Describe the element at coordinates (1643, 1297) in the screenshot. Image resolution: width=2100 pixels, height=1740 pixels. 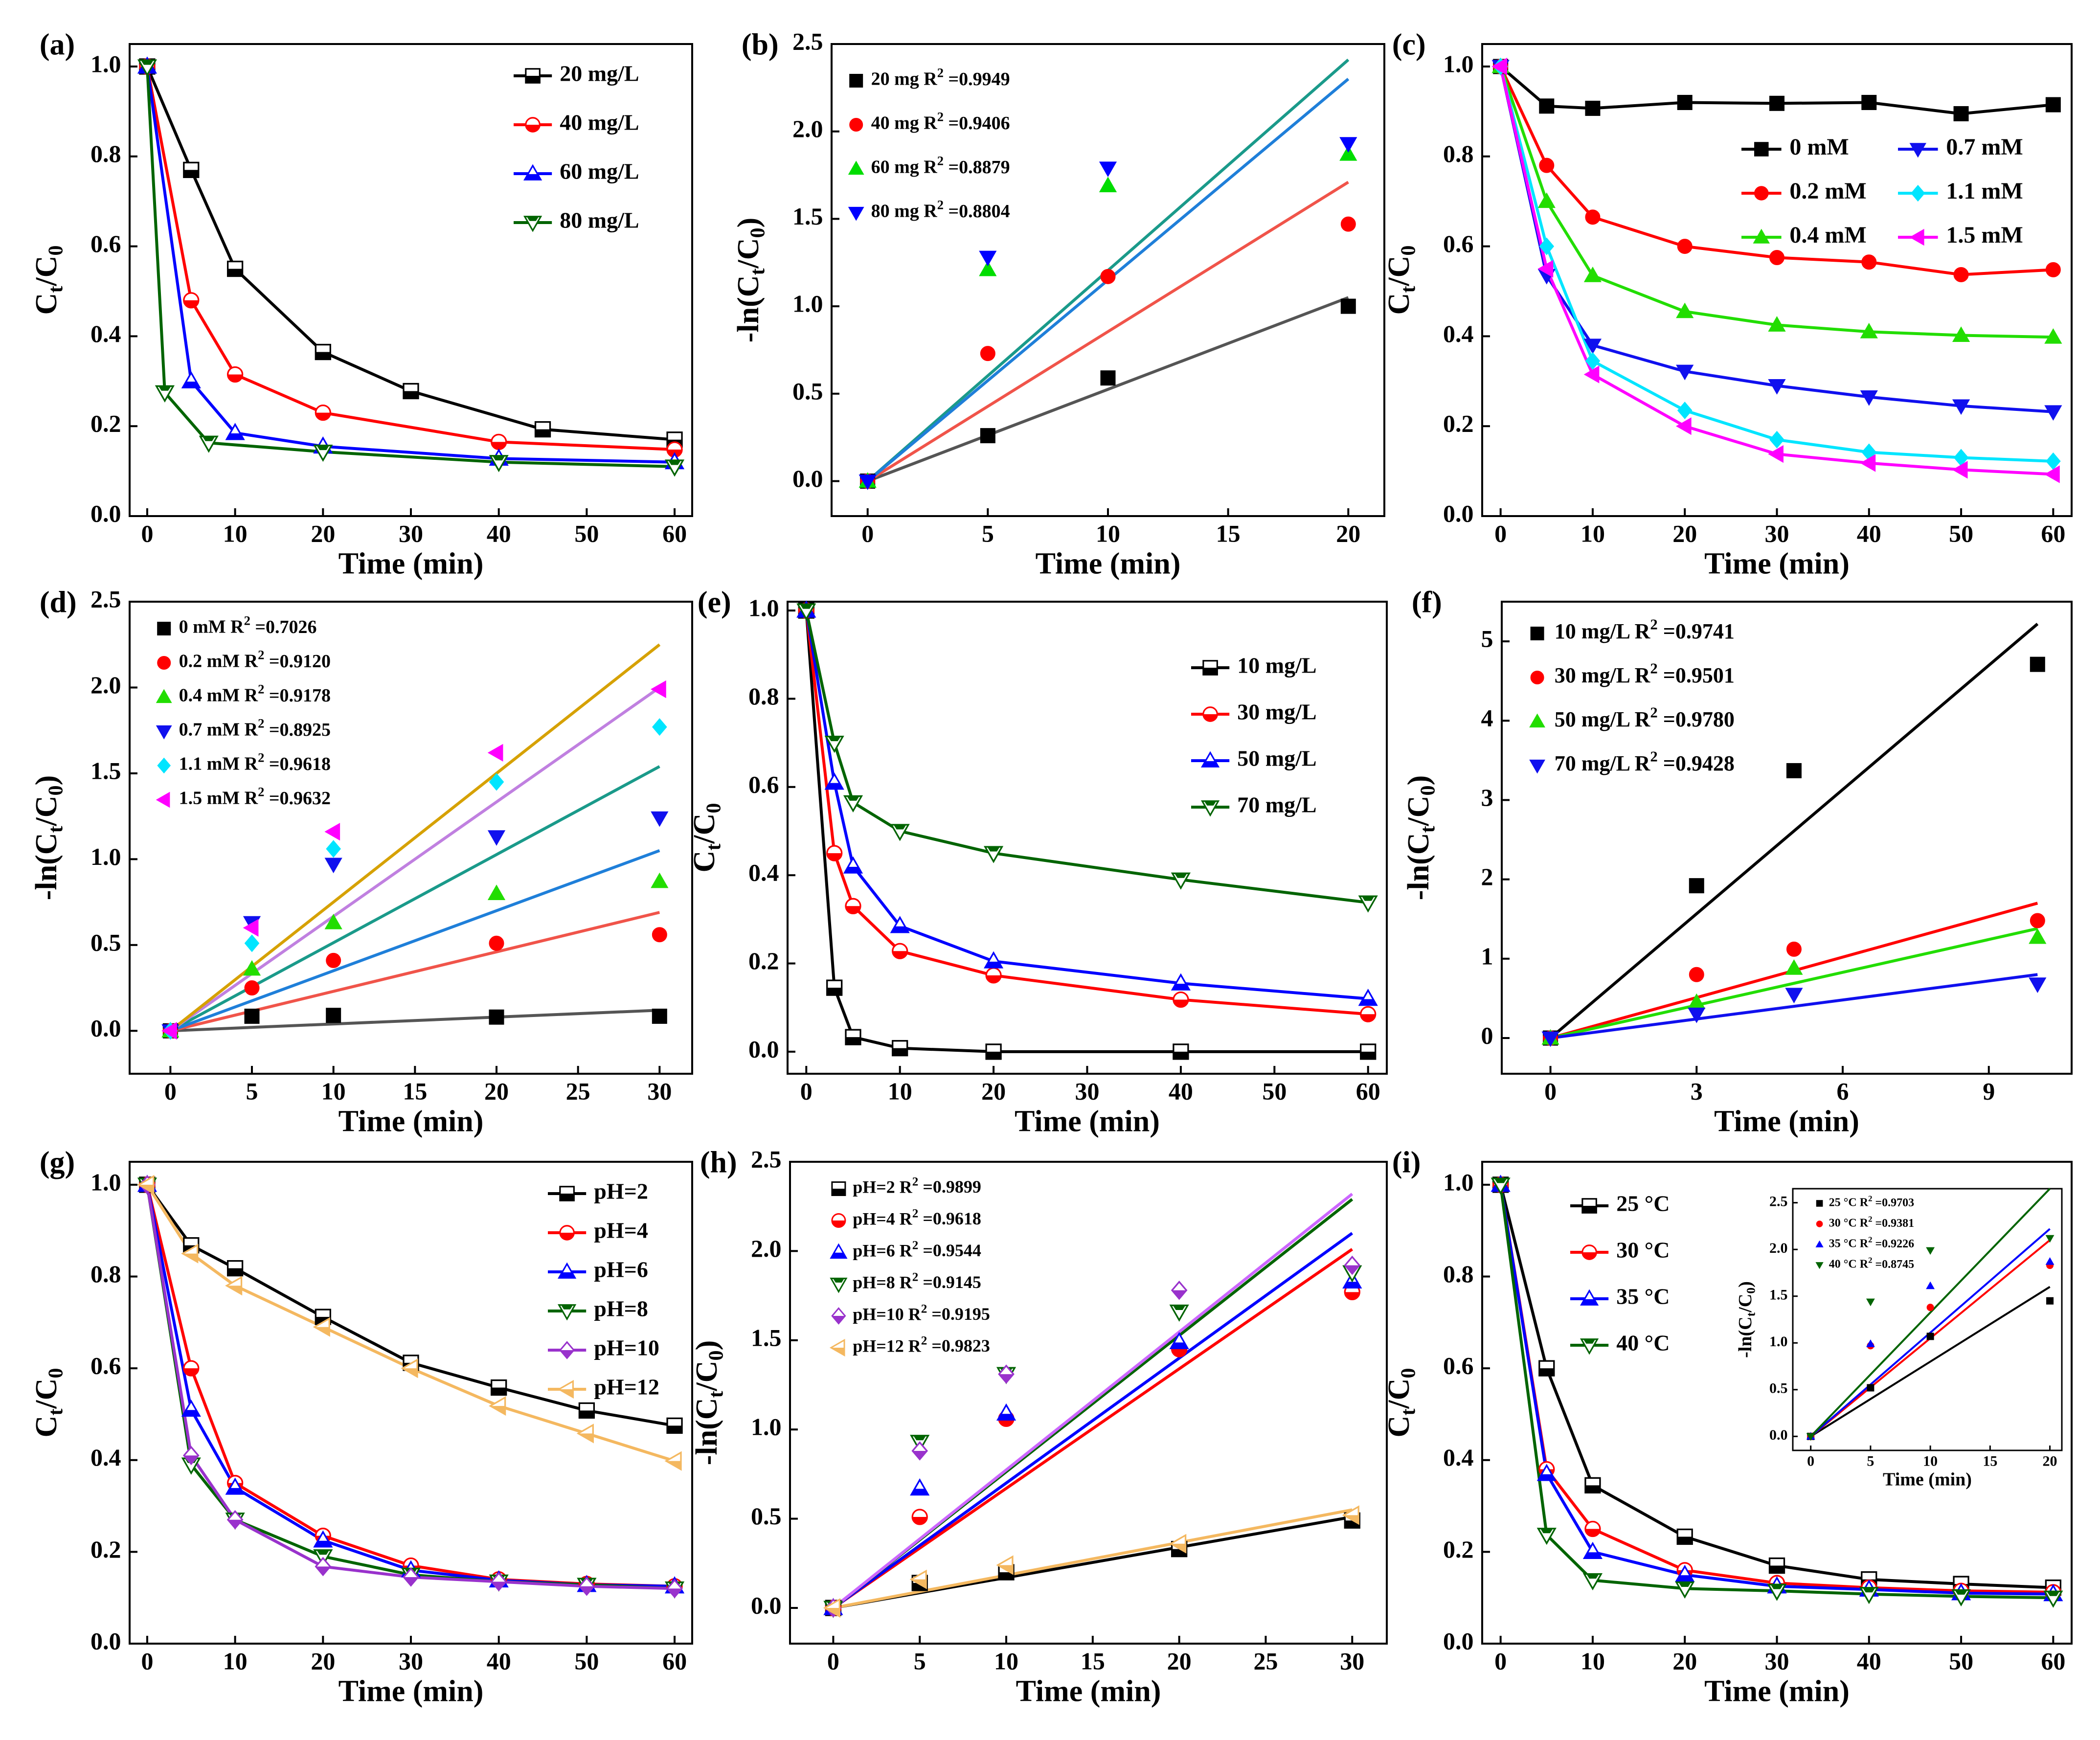
I see `legend-label: 35 °C` at that location.